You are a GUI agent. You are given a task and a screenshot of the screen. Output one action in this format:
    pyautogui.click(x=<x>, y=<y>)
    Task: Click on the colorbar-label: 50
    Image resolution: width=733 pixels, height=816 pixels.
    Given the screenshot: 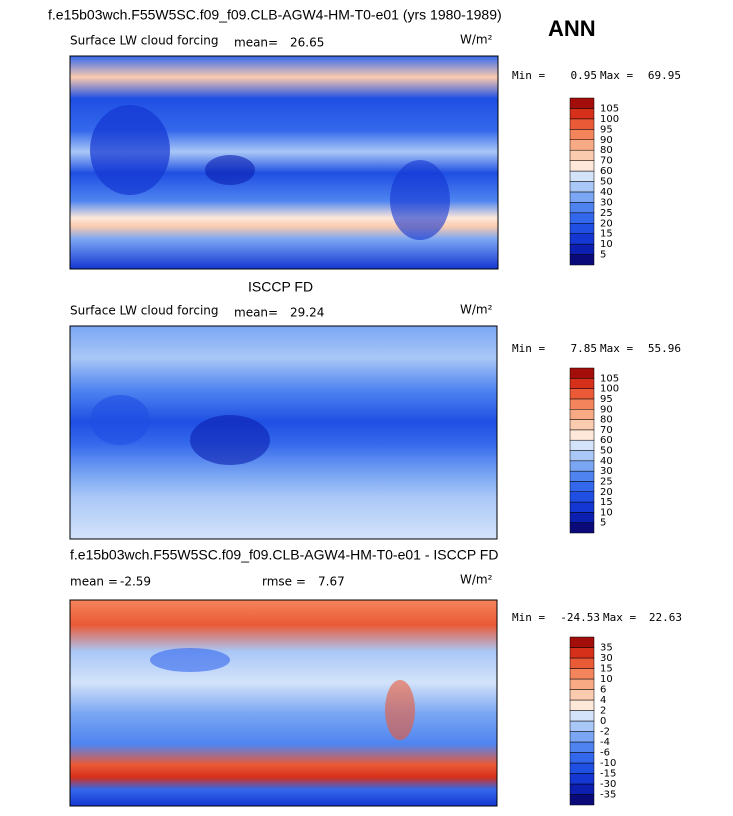 What is the action you would take?
    pyautogui.click(x=606, y=451)
    